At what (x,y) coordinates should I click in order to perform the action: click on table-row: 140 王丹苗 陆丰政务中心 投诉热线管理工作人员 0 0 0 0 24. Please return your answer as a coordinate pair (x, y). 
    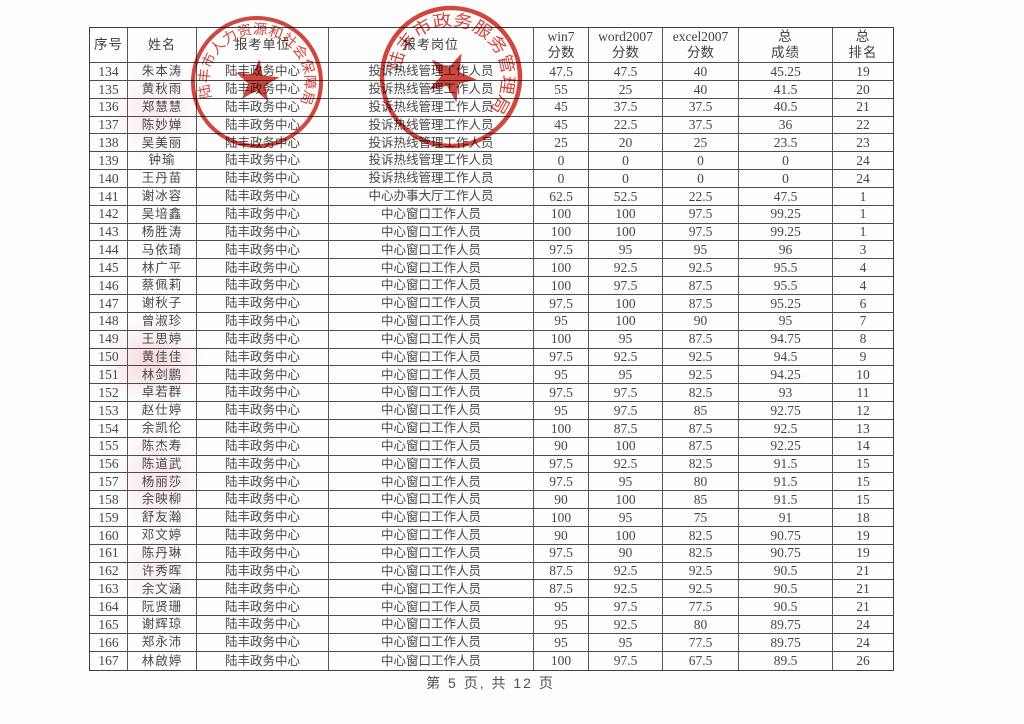
    Looking at the image, I should click on (491, 179).